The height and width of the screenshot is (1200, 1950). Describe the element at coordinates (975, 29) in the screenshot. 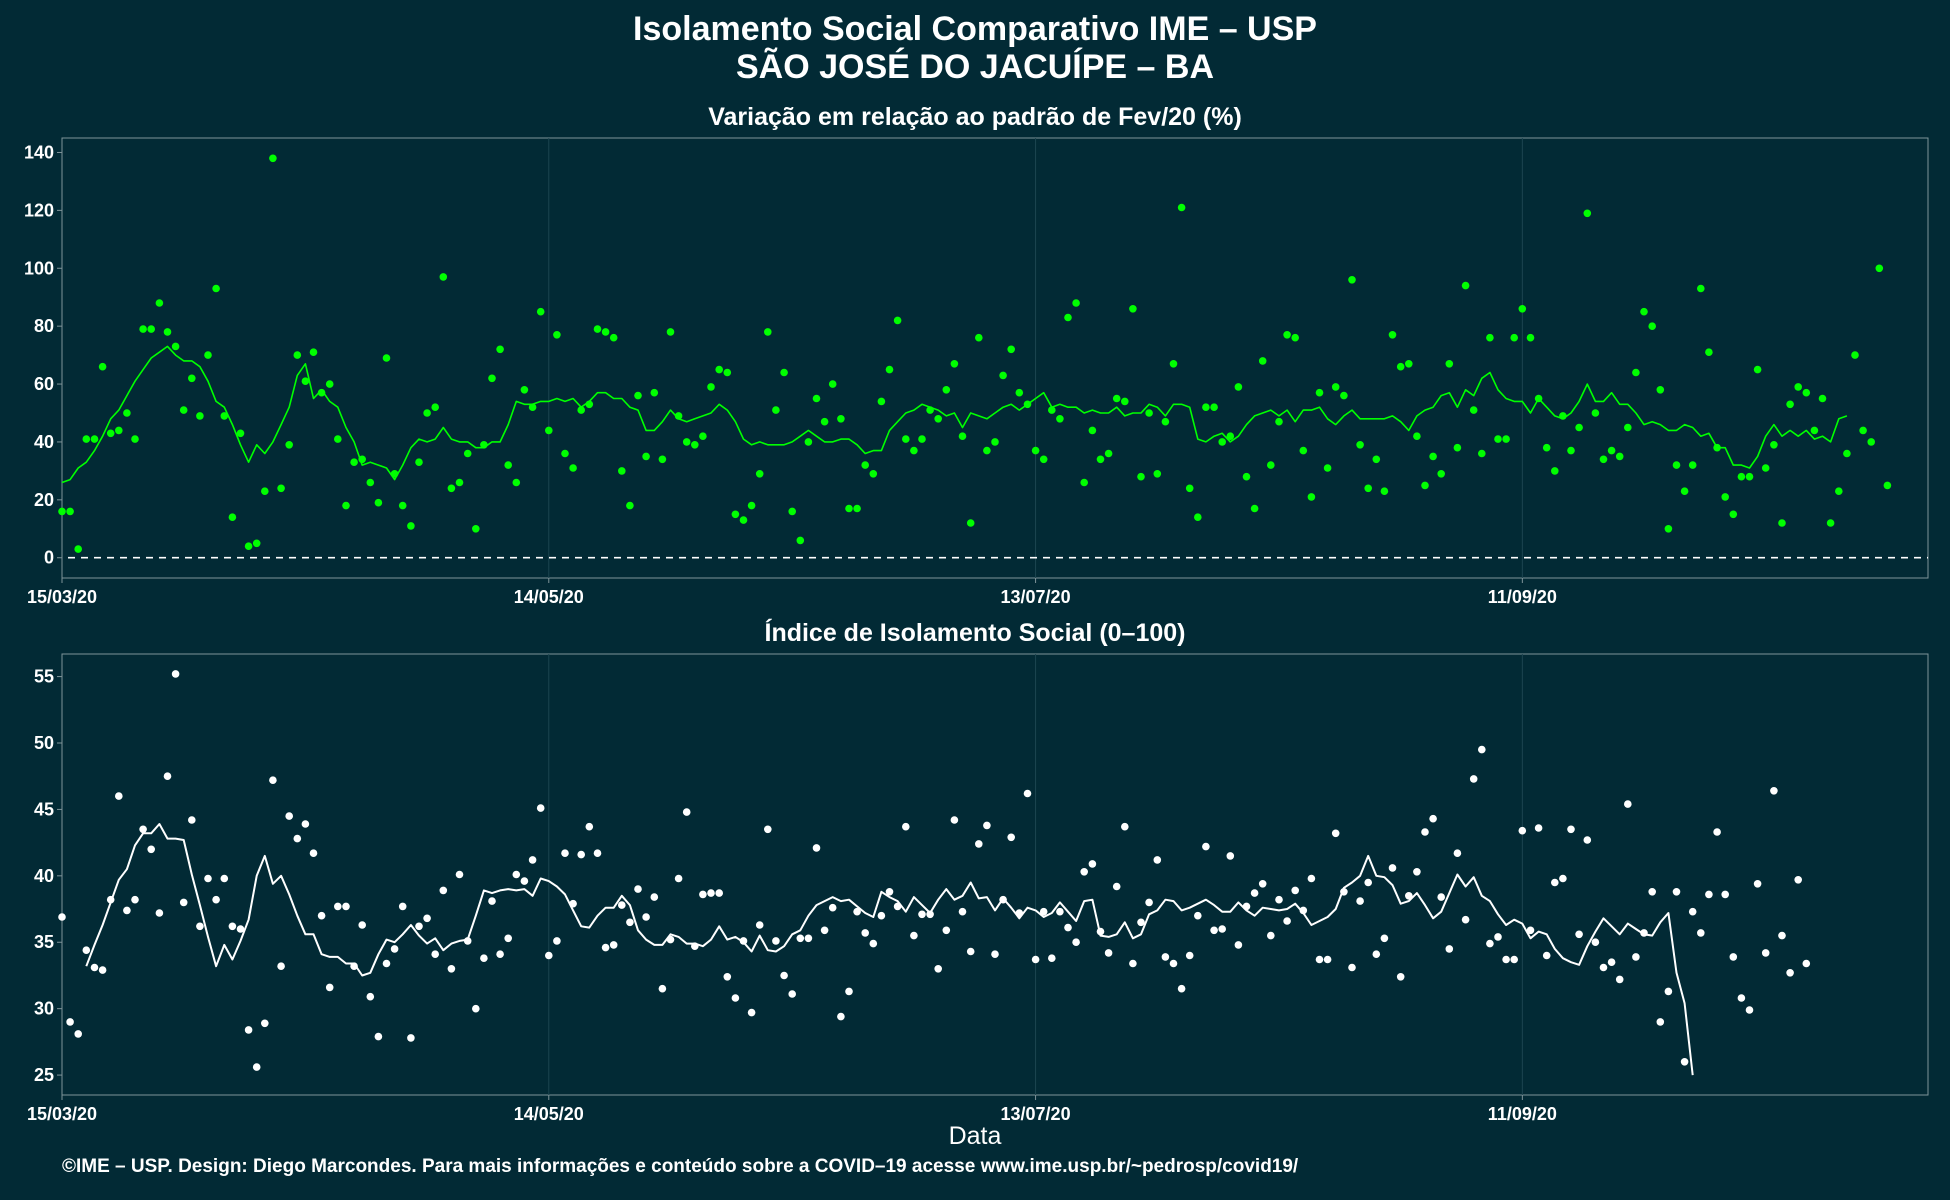

I see `figure-title-line1: Isolamento Social Comparativo IME – USP` at that location.